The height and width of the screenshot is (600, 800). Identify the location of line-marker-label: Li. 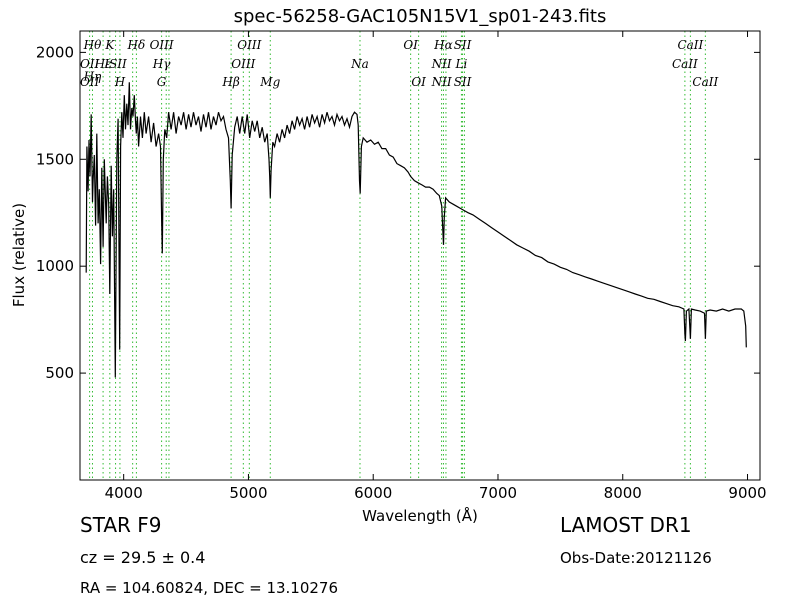
(461, 64).